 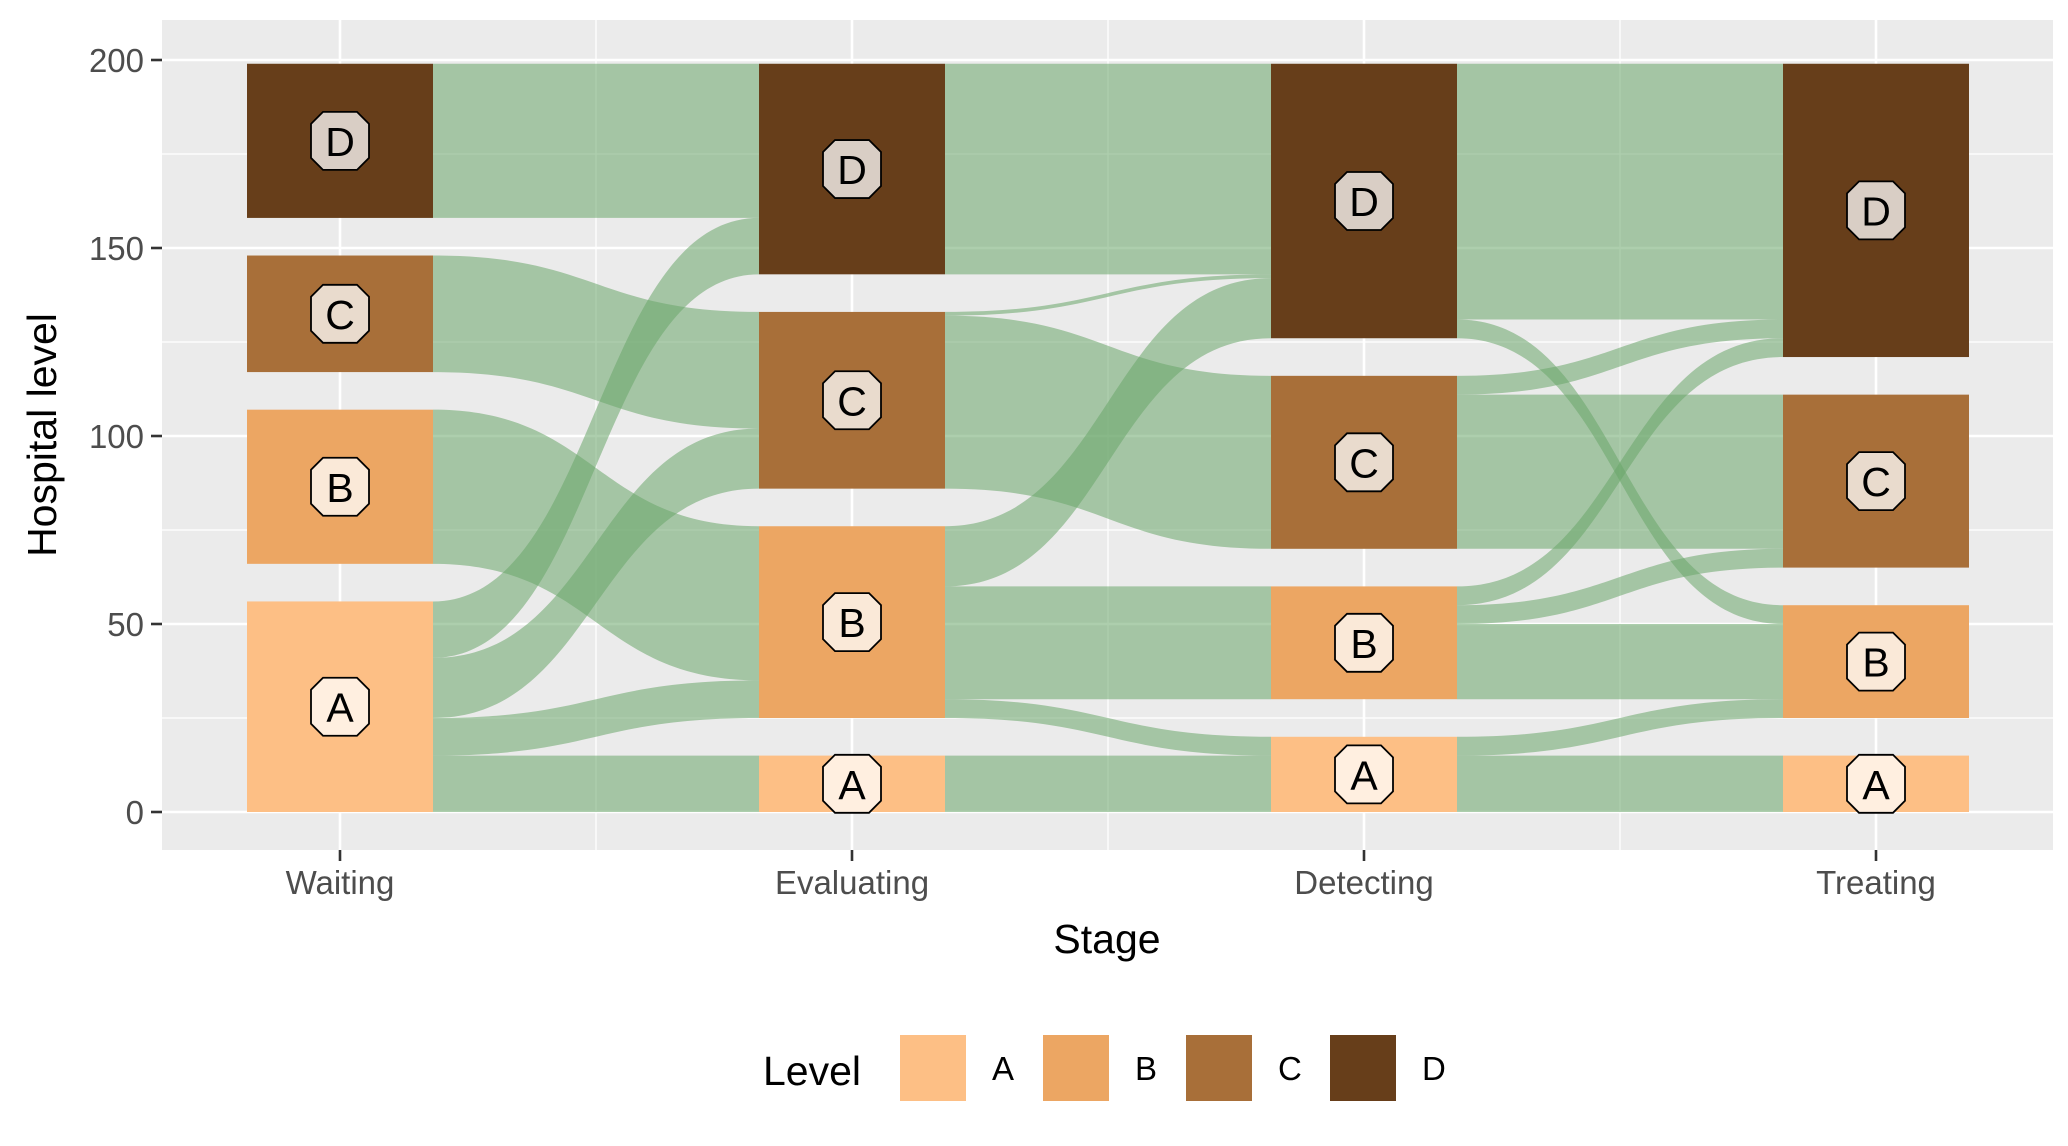 I want to click on x-tick-label: Treating, so click(x=1876, y=882).